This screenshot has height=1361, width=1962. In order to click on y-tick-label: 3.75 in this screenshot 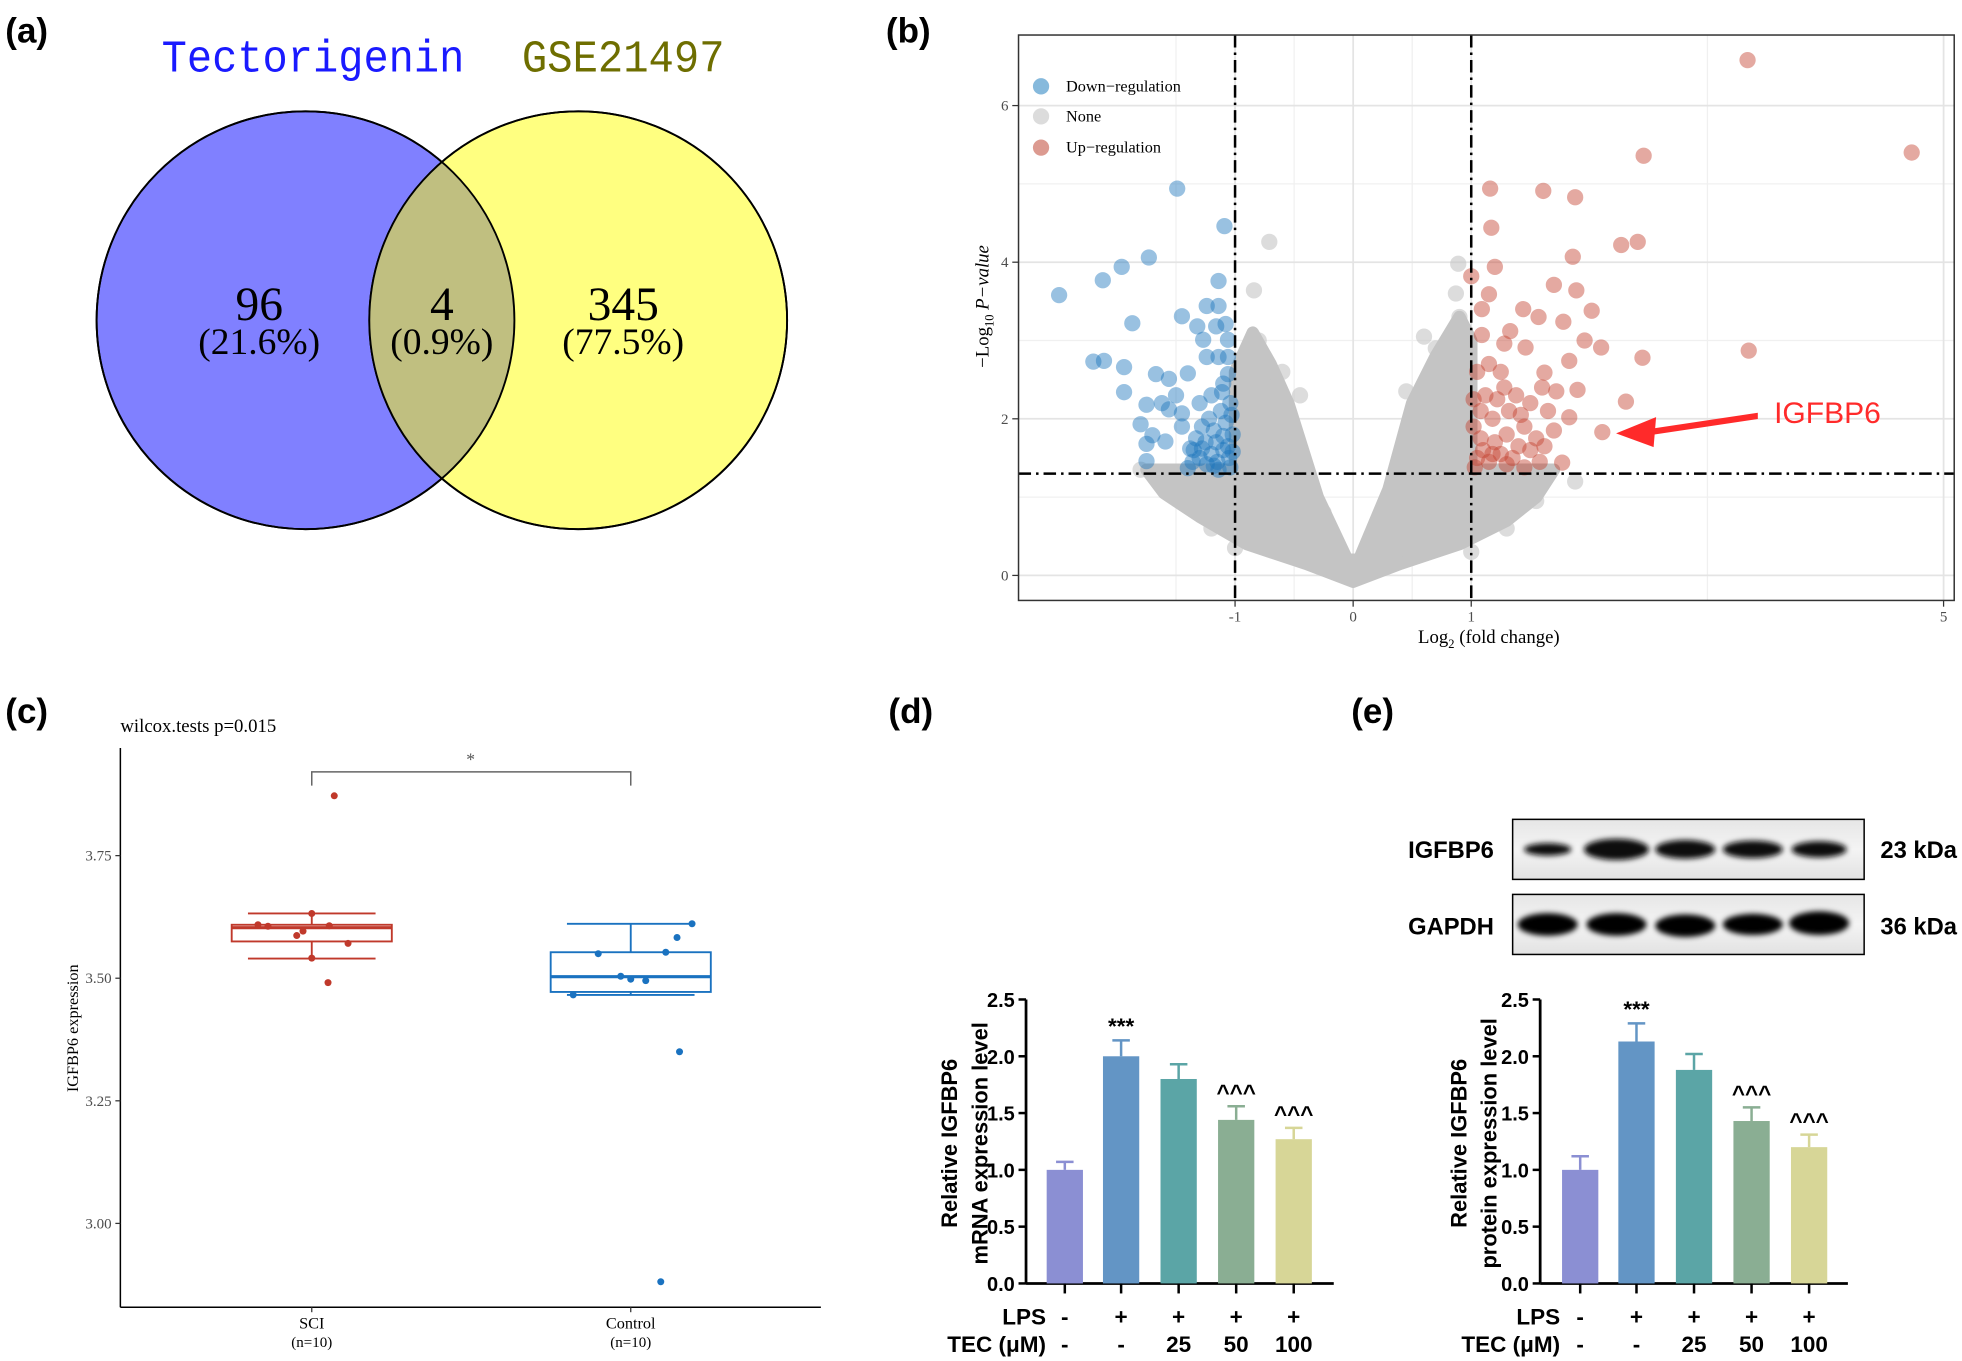, I will do `click(98, 857)`.